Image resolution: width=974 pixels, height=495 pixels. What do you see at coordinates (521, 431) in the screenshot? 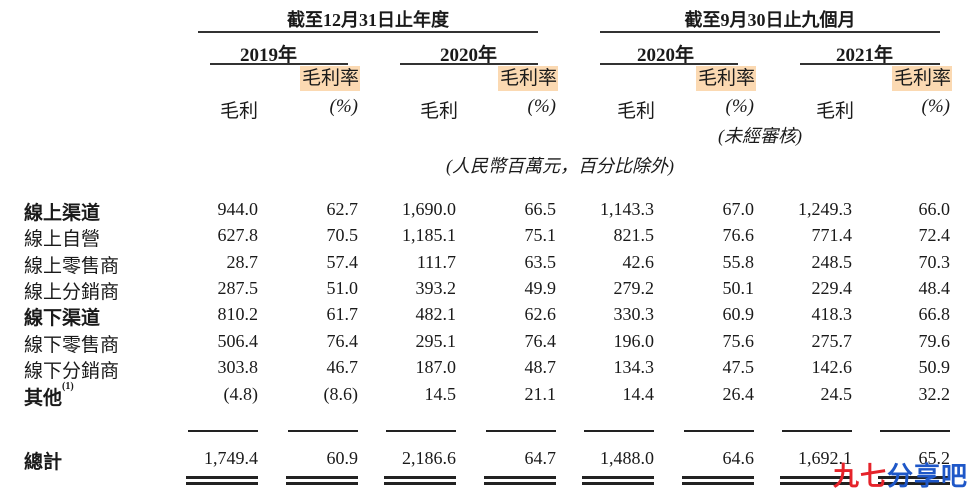
I see `rule-top-col4` at bounding box center [521, 431].